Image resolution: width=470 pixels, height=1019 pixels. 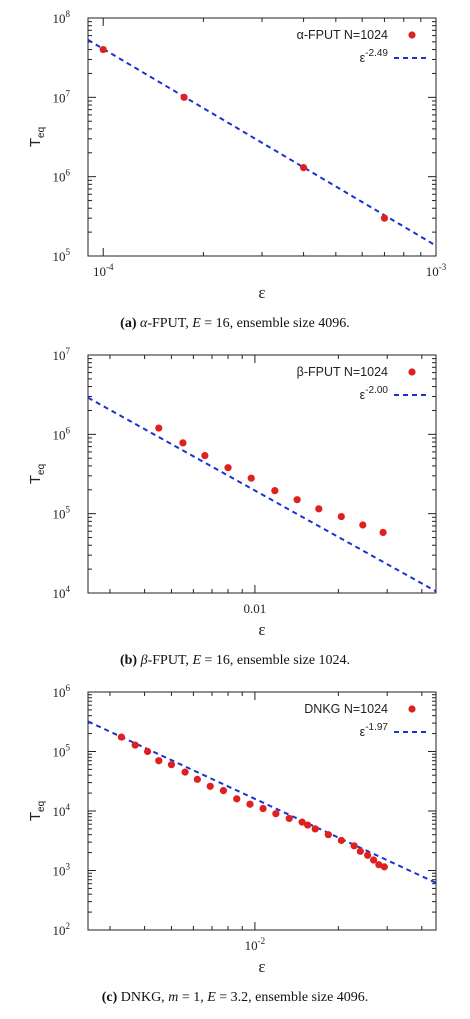 What do you see at coordinates (59, 871) in the screenshot?
I see `y-tick-label-c-1-base: 10` at bounding box center [59, 871].